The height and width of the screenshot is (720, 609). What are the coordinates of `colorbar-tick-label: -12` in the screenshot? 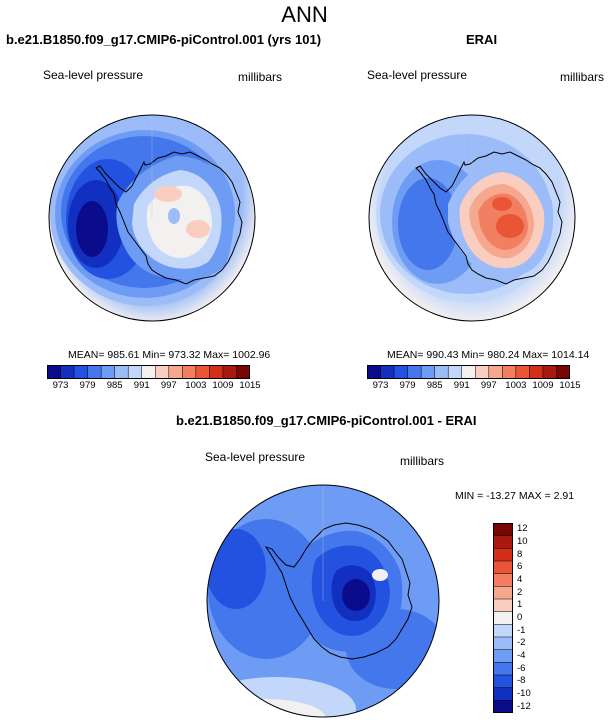 It's located at (524, 706).